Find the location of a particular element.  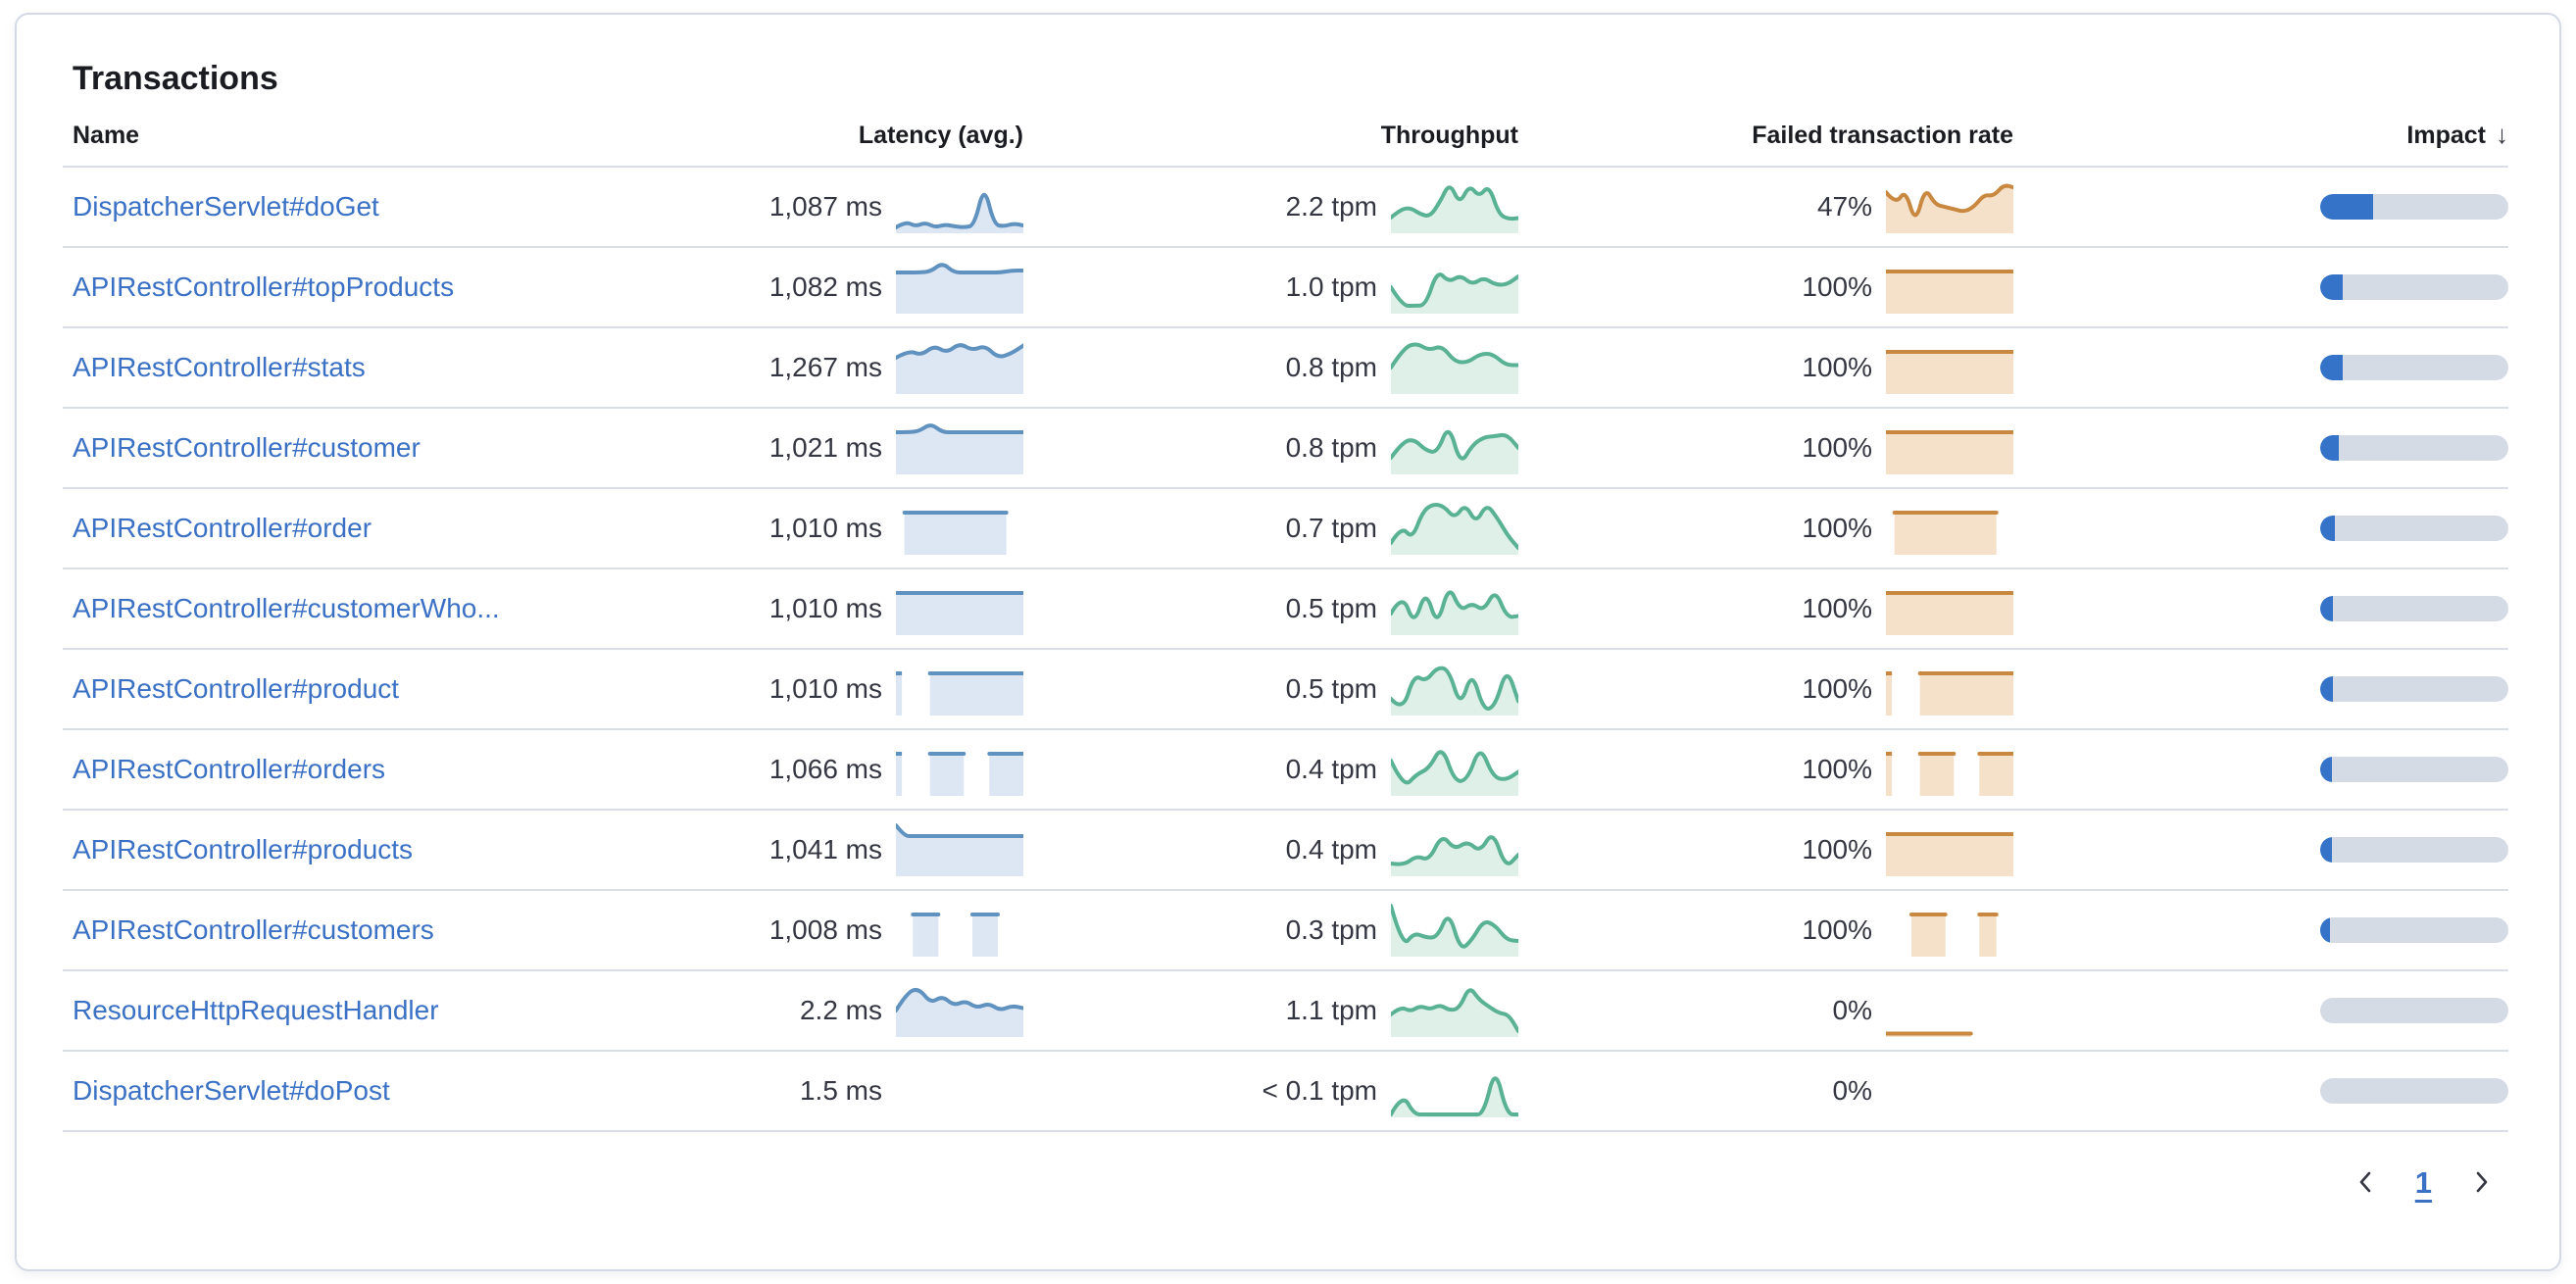

latency-cell: 1.5 ms is located at coordinates (846, 1090).